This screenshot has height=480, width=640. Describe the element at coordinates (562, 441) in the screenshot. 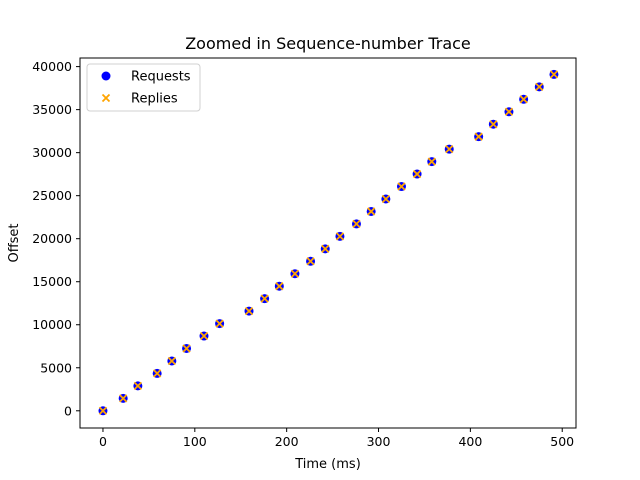

I see `x-tick-label: 500` at that location.